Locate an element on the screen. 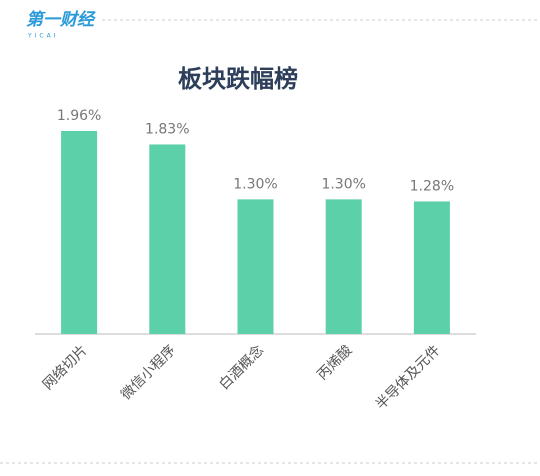 Image resolution: width=540 pixels, height=476 pixels. logo-sub: YICAI is located at coordinates (43, 36).